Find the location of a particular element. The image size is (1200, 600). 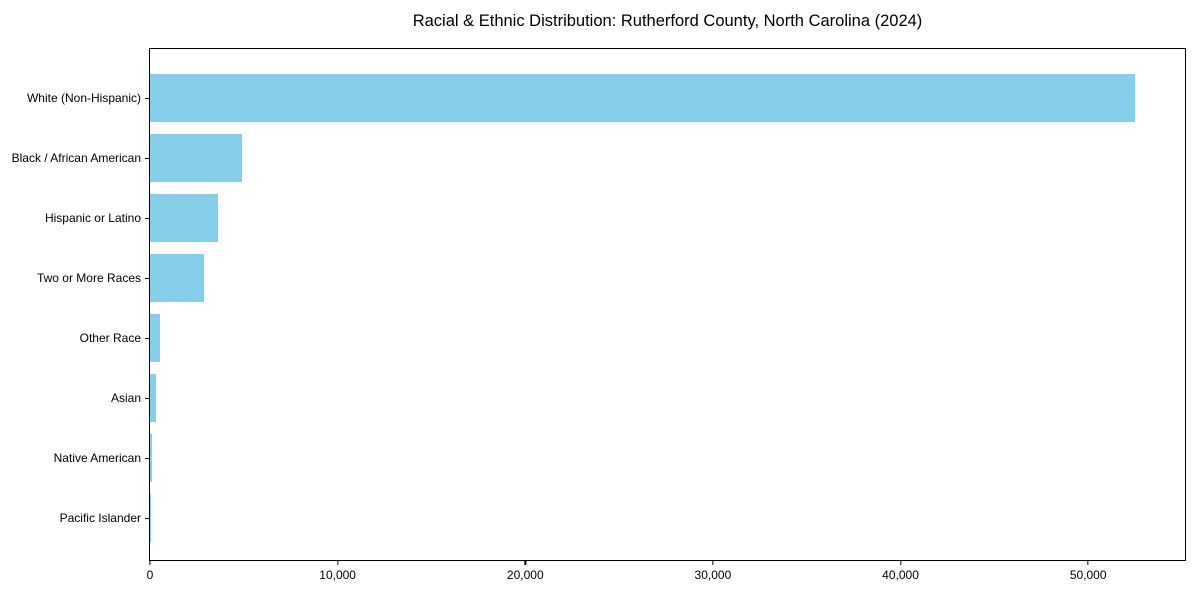

x-tick-label: 0 is located at coordinates (150, 575).